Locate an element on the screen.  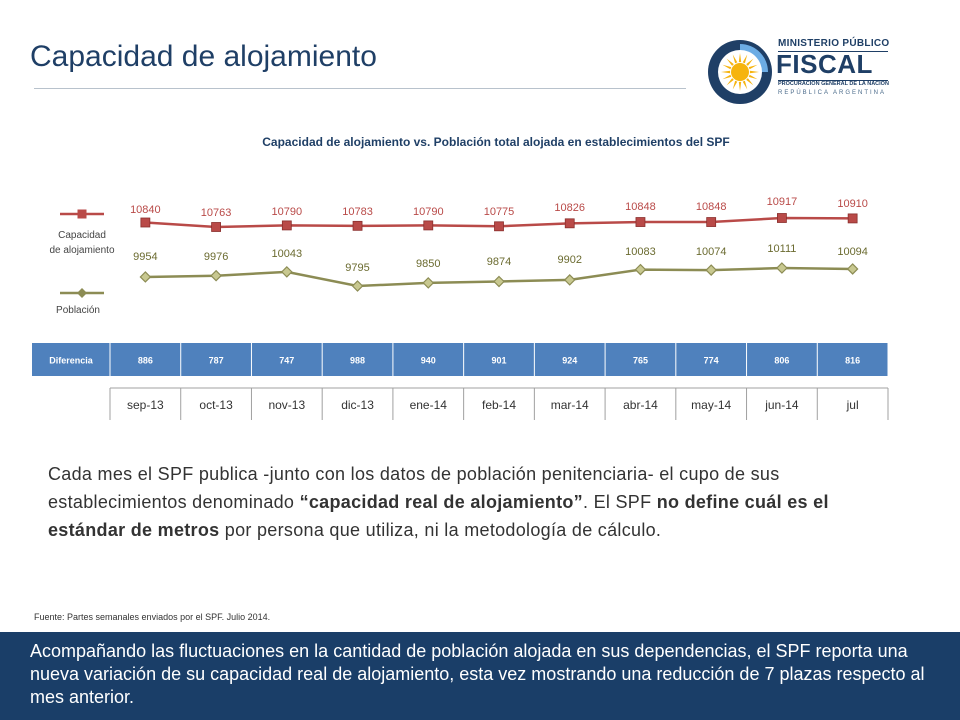
capacidad-data-label: 10910 is located at coordinates (852, 204).